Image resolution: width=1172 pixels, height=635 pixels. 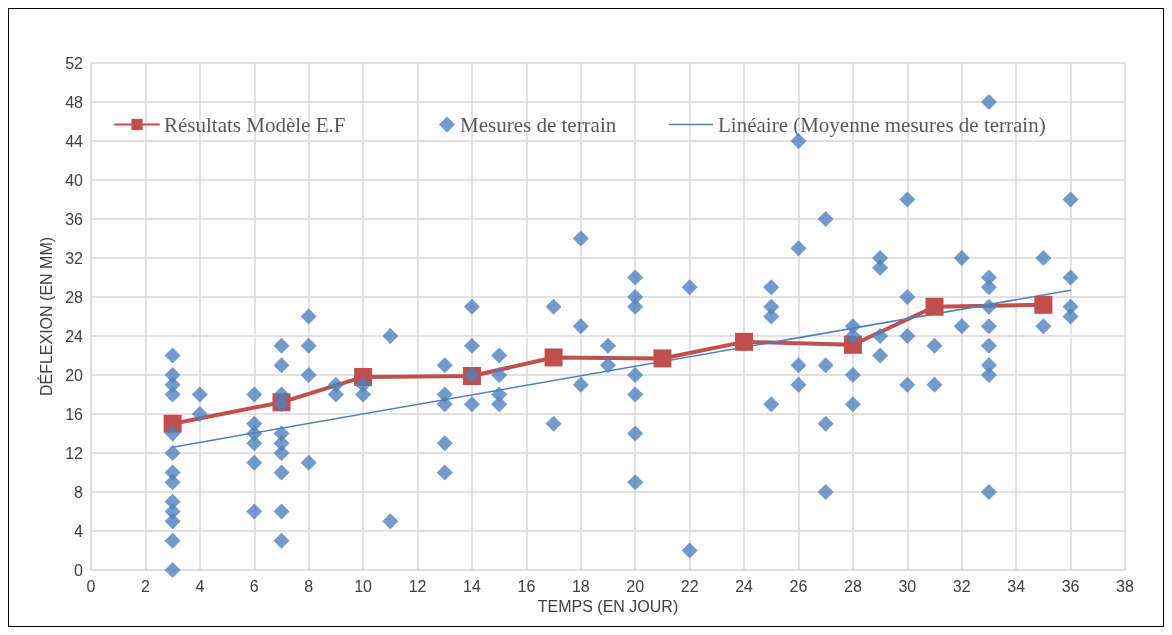 What do you see at coordinates (74, 63) in the screenshot?
I see `y-tick-label: 52` at bounding box center [74, 63].